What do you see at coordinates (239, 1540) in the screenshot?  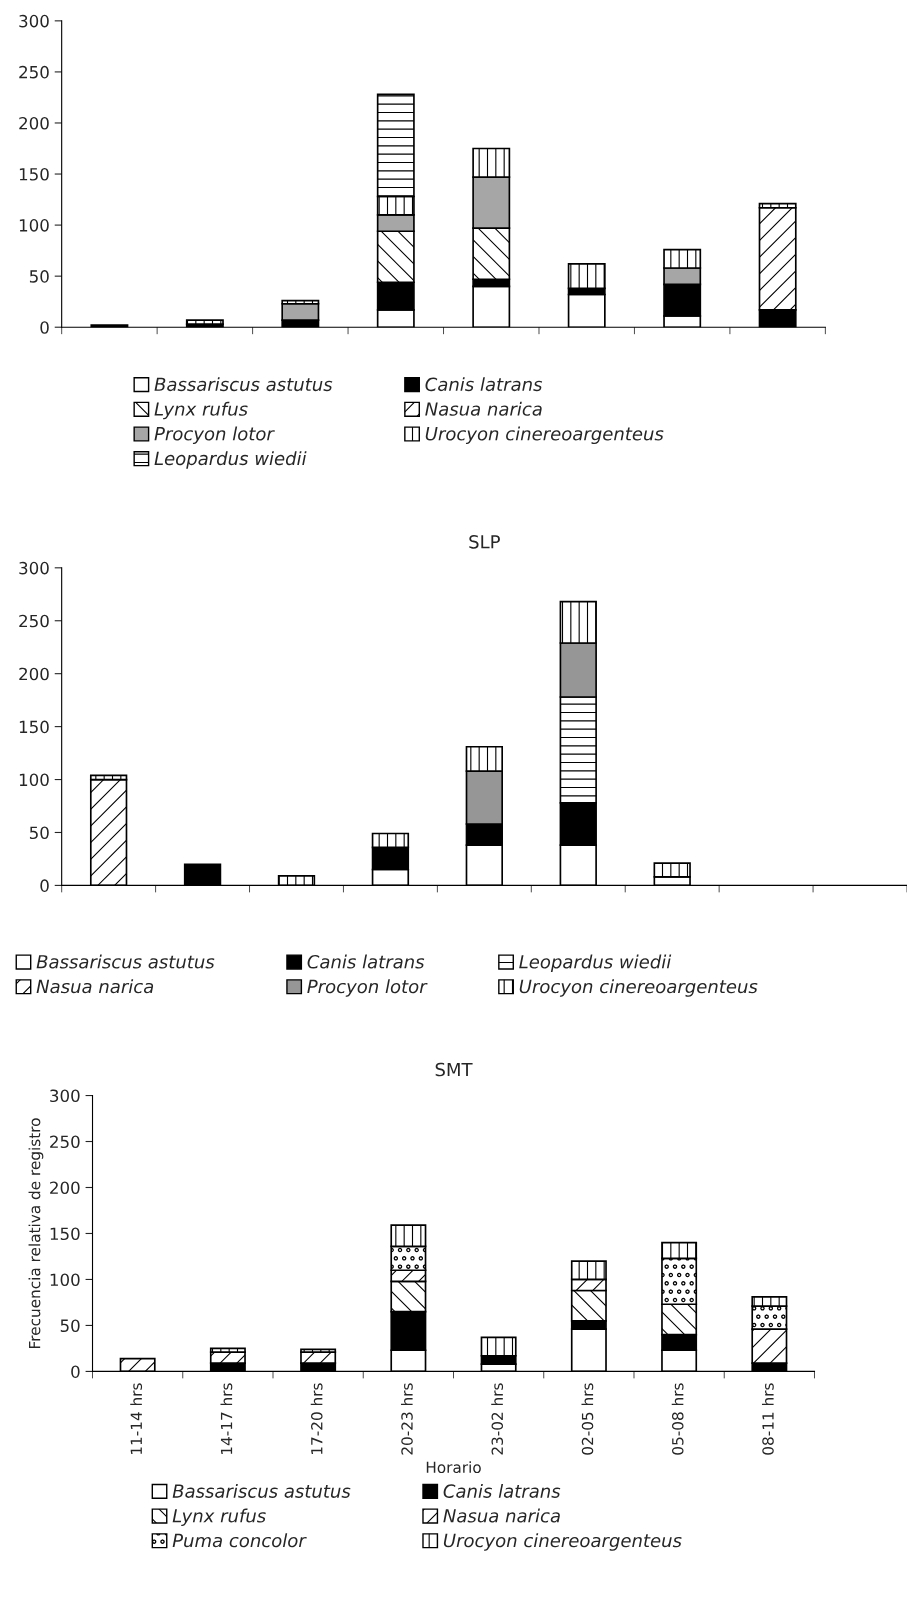 I see `legend-label: Puma concolor` at bounding box center [239, 1540].